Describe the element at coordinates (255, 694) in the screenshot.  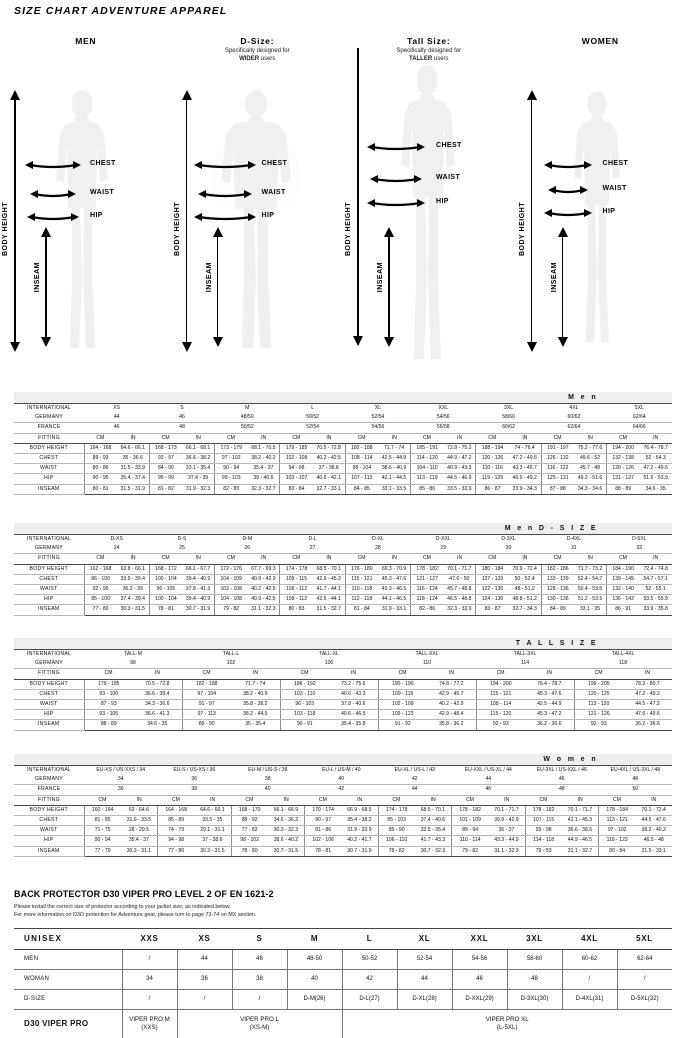
I see `cell-chest-in: 38.2 - 40.9` at that location.